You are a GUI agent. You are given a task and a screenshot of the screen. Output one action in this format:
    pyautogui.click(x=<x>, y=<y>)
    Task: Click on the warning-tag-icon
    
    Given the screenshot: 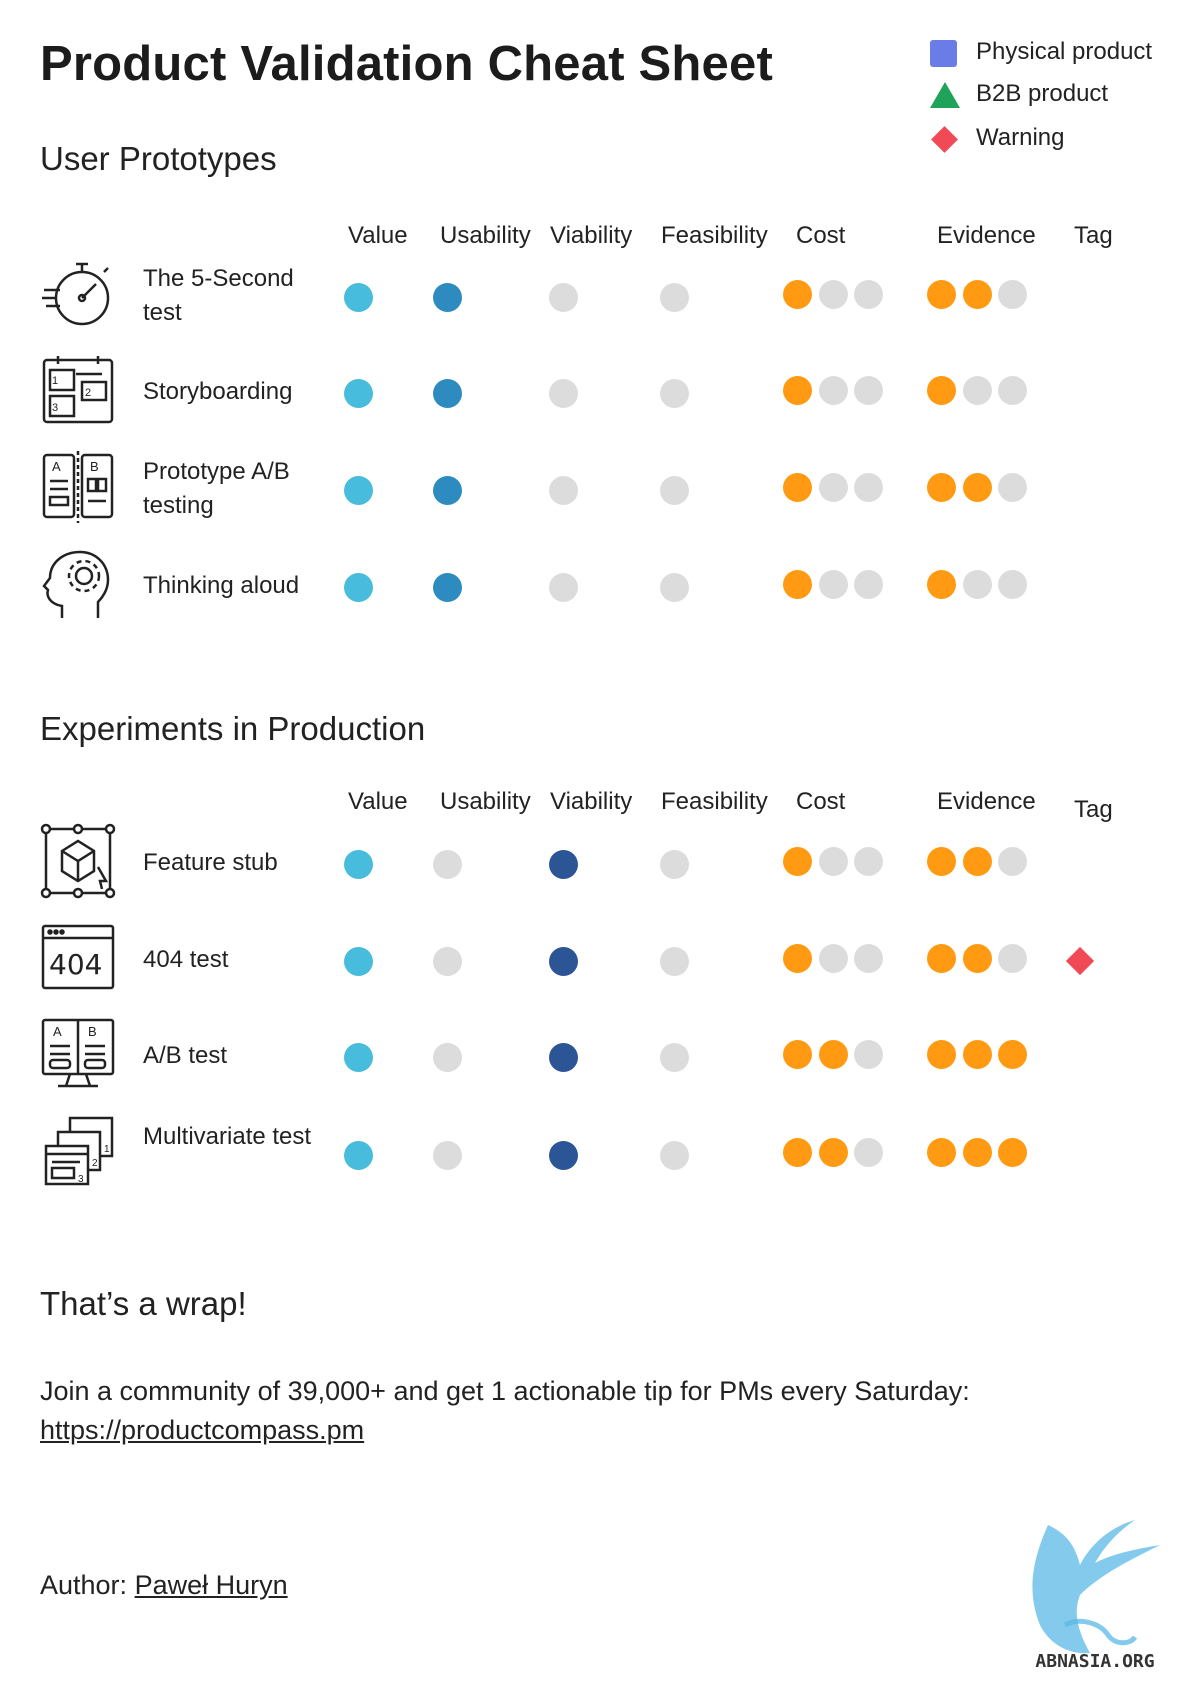 What is the action you would take?
    pyautogui.click(x=1080, y=961)
    